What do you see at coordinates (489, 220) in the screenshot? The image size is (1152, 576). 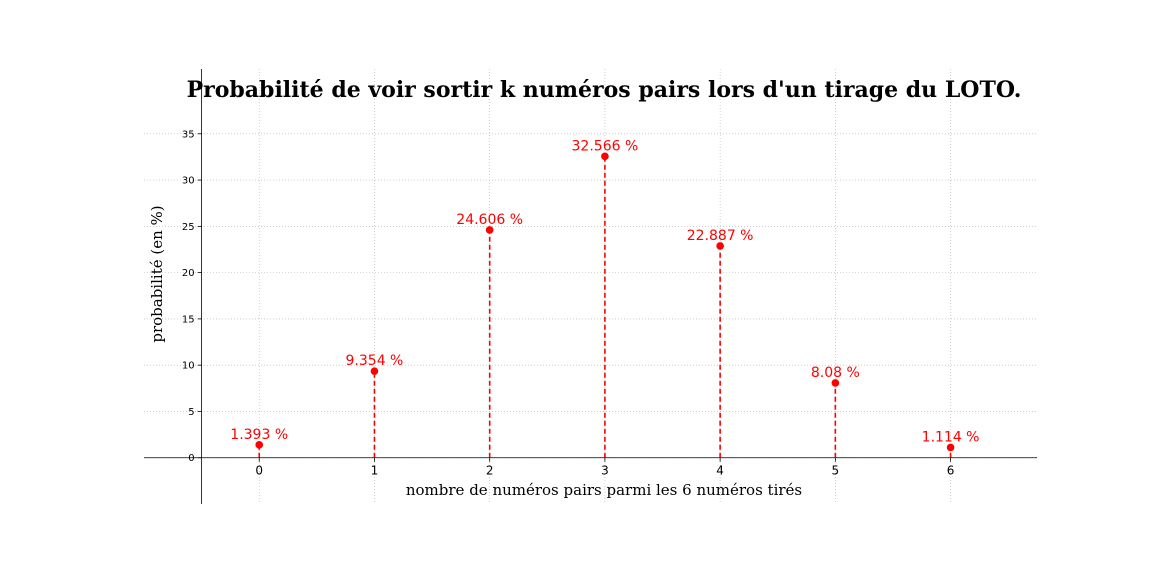 I see `data-label: 24.606 %` at bounding box center [489, 220].